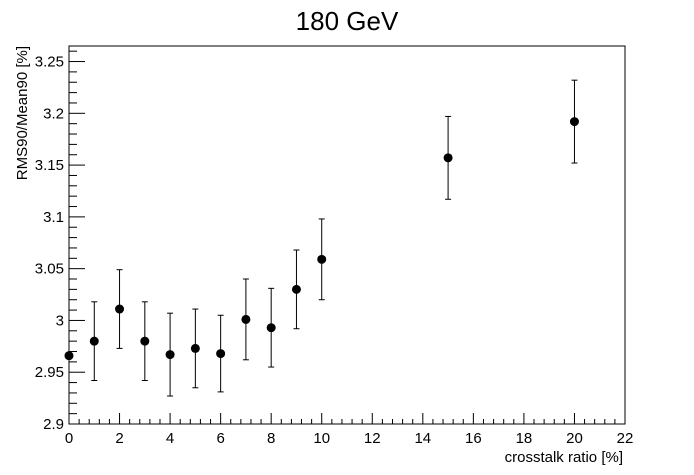  What do you see at coordinates (349, 438) in the screenshot?
I see `x-axis-tick-labels: 0 2 4 6 8 10 12 14 16 18 20 22` at bounding box center [349, 438].